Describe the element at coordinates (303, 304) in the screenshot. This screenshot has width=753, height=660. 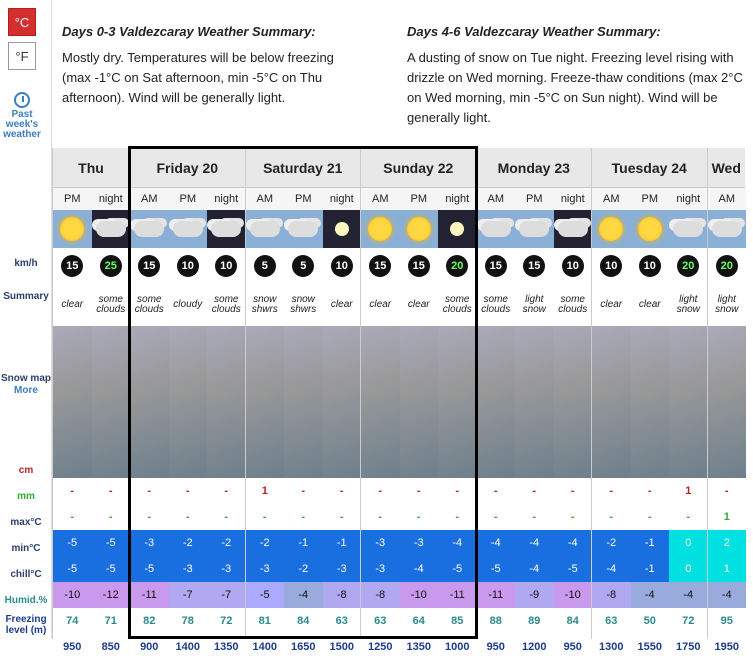
I see `summary-cell: snow shwrs` at that location.